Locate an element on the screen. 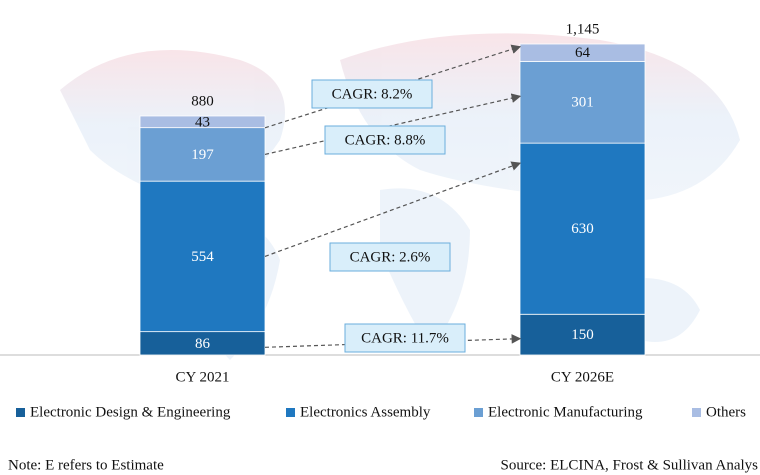 The height and width of the screenshot is (475, 760). annotation: CAGR: 11.7% is located at coordinates (405, 338).